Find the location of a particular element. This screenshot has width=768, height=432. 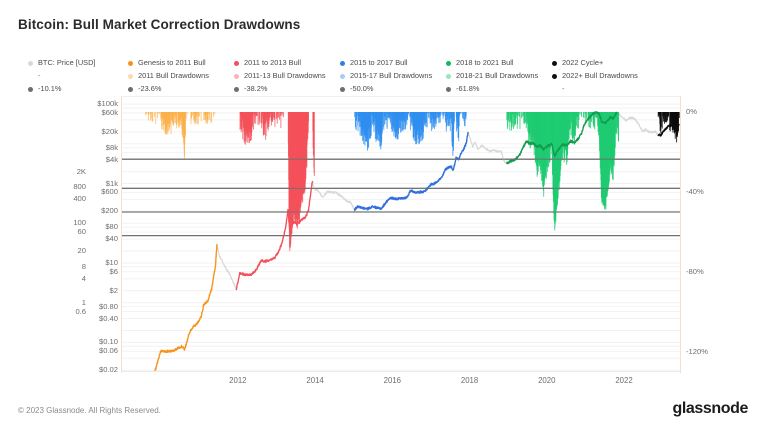

legend-item: 2018-21 Bull Drawdowns is located at coordinates (492, 76).